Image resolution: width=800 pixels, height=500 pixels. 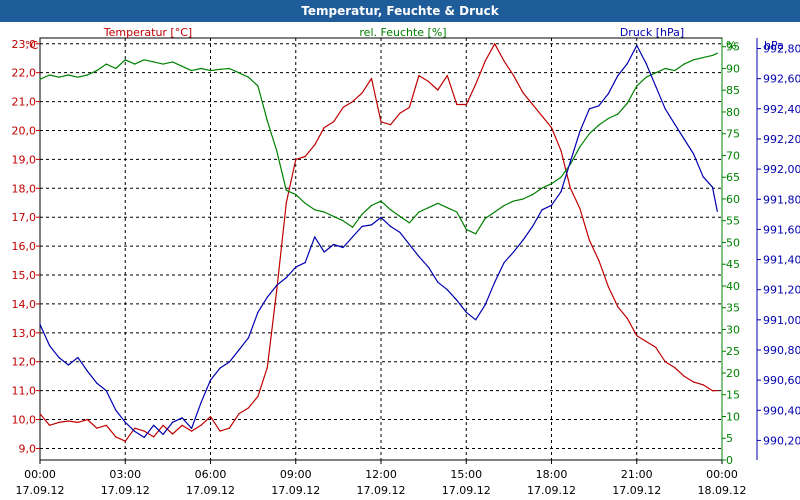 What do you see at coordinates (733, 416) in the screenshot?
I see `humidity-tick-label: 10` at bounding box center [733, 416].